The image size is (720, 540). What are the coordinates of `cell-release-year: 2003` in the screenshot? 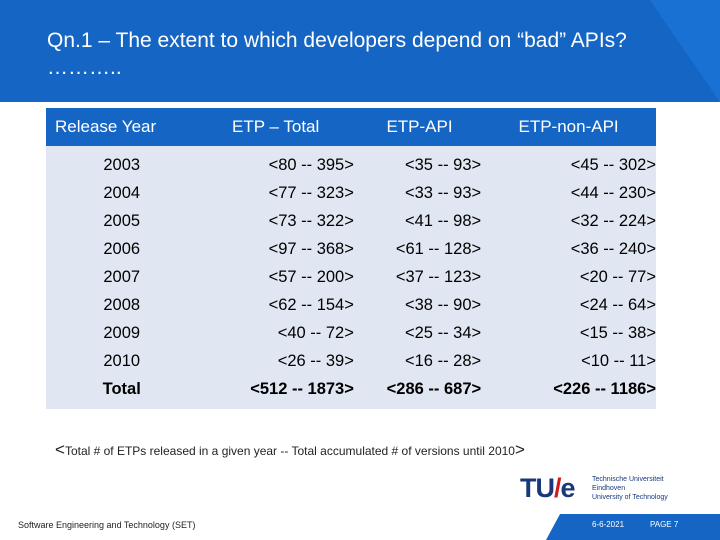 It's located at (122, 162).